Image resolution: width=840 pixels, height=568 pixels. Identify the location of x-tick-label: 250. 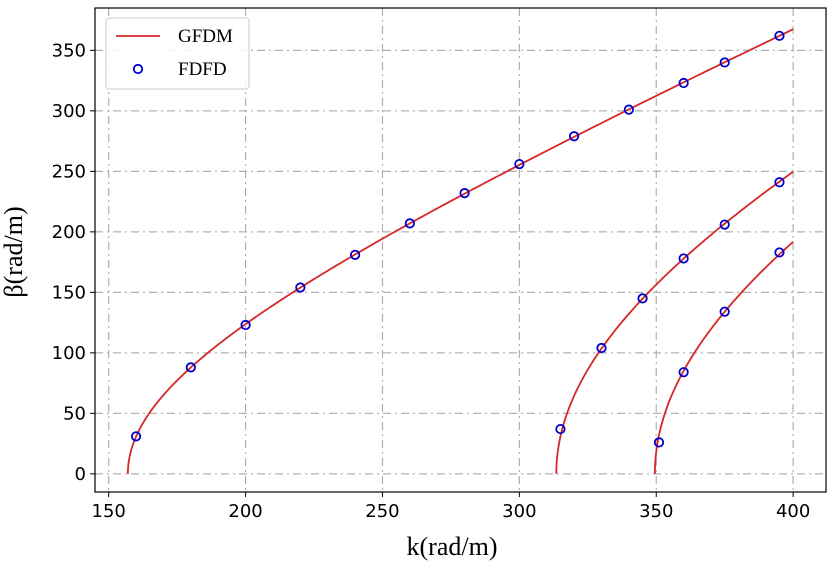
(382, 511).